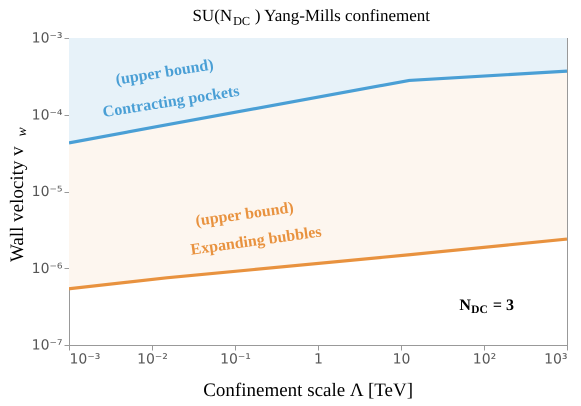 The width and height of the screenshot is (581, 406). I want to click on x-tick-label: 10², so click(484, 360).